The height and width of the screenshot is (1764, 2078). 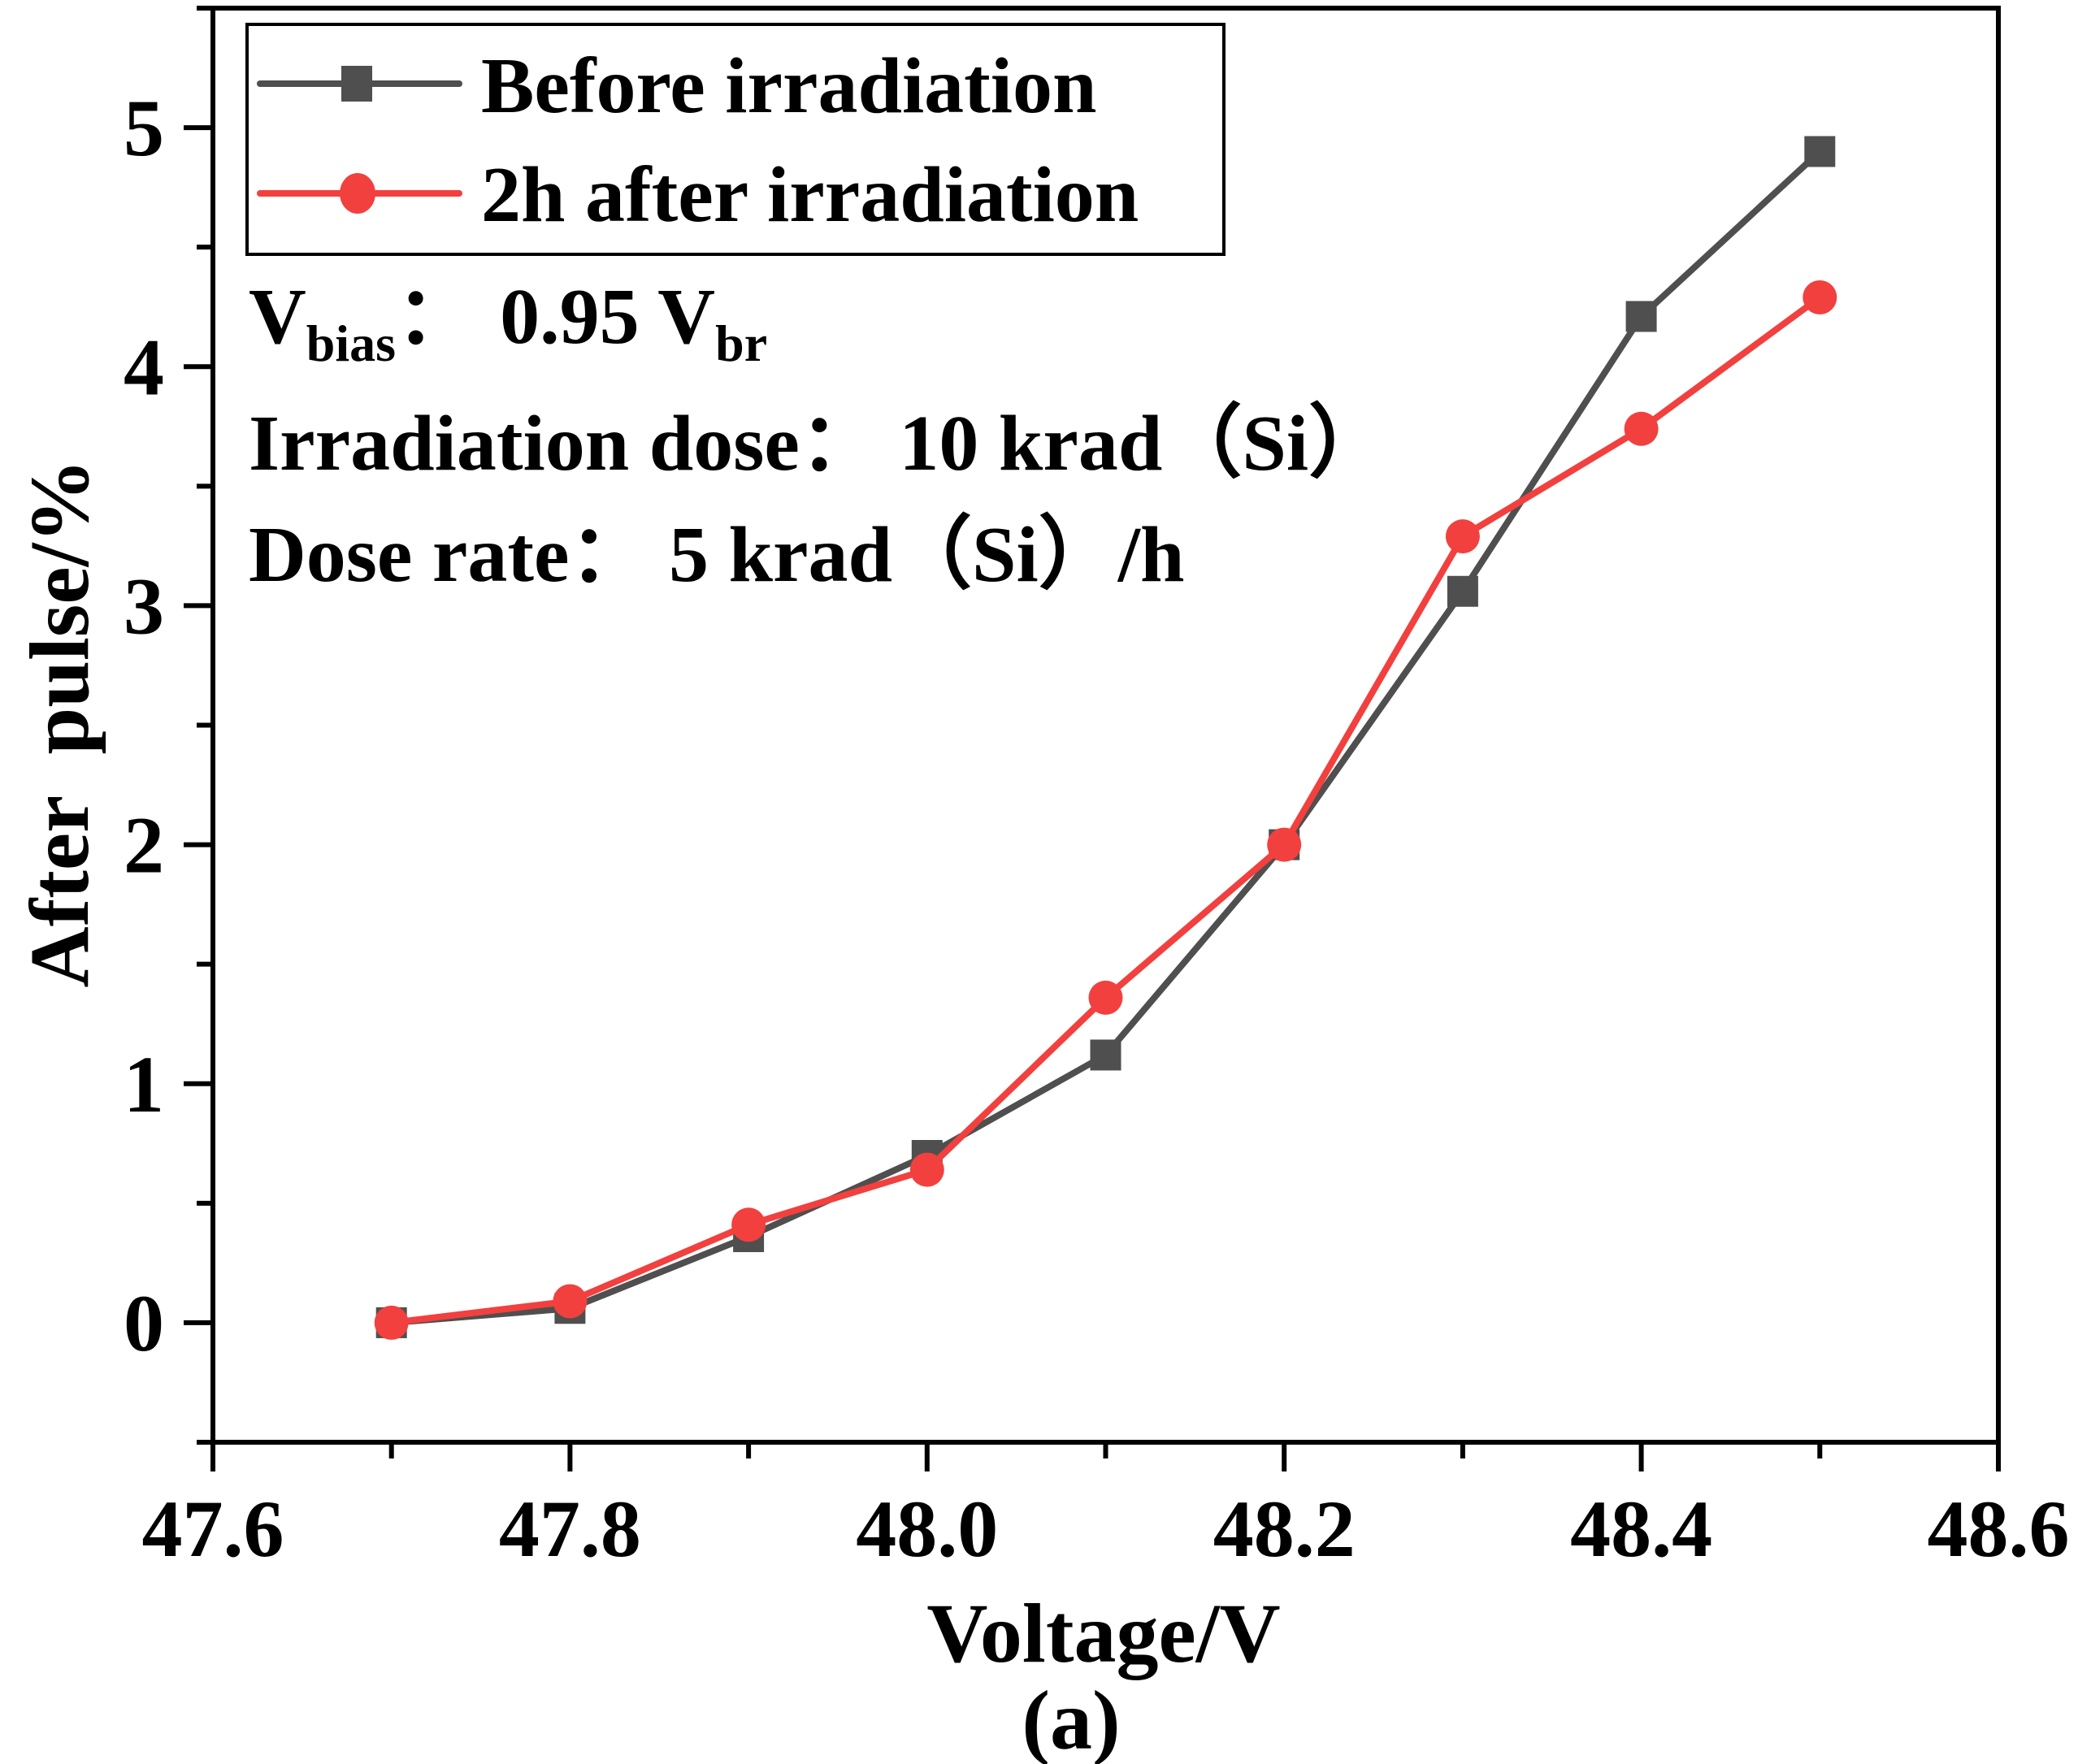 What do you see at coordinates (144, 845) in the screenshot?
I see `y-tick-label: 2` at bounding box center [144, 845].